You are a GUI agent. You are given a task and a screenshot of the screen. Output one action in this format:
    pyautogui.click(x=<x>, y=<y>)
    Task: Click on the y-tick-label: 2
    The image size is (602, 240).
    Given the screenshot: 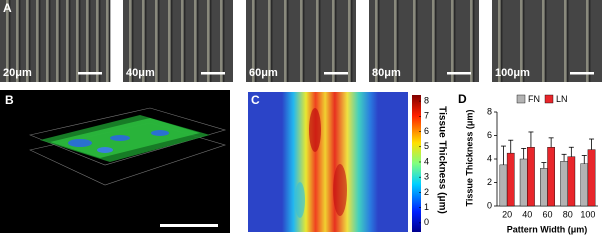 What is the action you would take?
    pyautogui.click(x=489, y=182)
    